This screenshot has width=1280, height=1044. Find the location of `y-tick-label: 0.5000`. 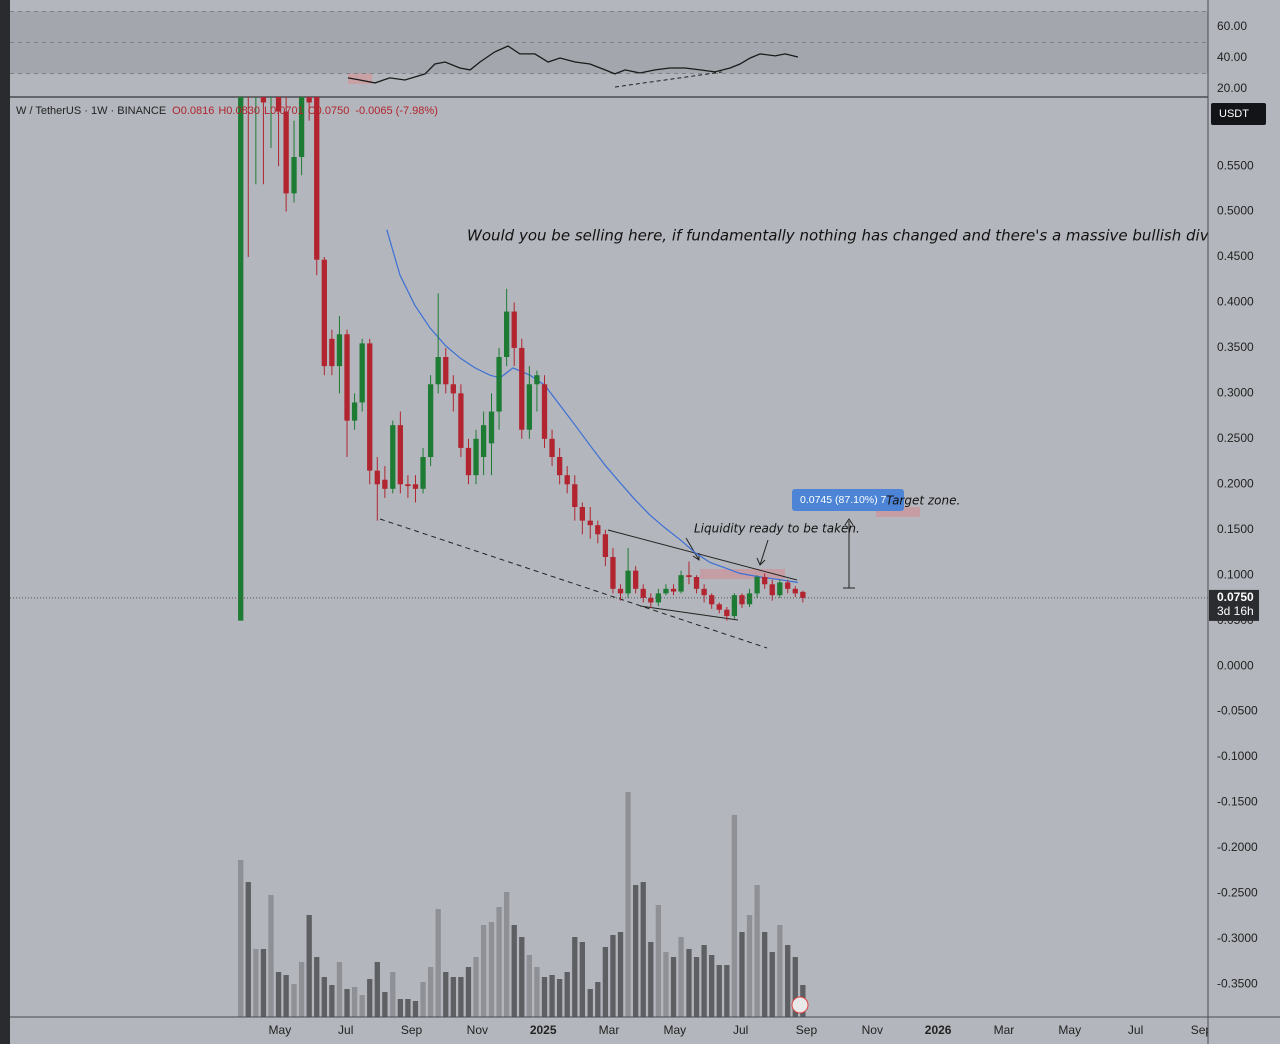

y-tick-label: 0.5000 is located at coordinates (1235, 211).